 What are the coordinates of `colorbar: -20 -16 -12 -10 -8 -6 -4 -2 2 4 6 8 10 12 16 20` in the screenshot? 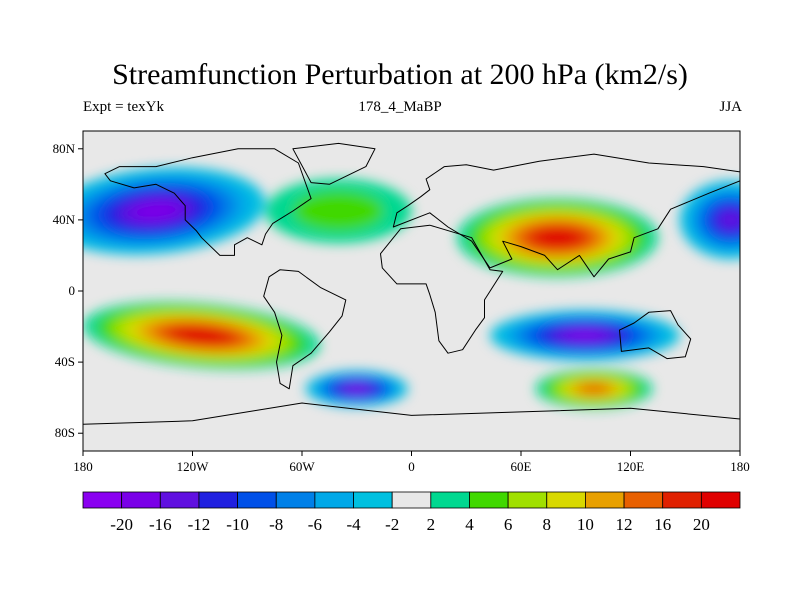 It's located at (411, 512).